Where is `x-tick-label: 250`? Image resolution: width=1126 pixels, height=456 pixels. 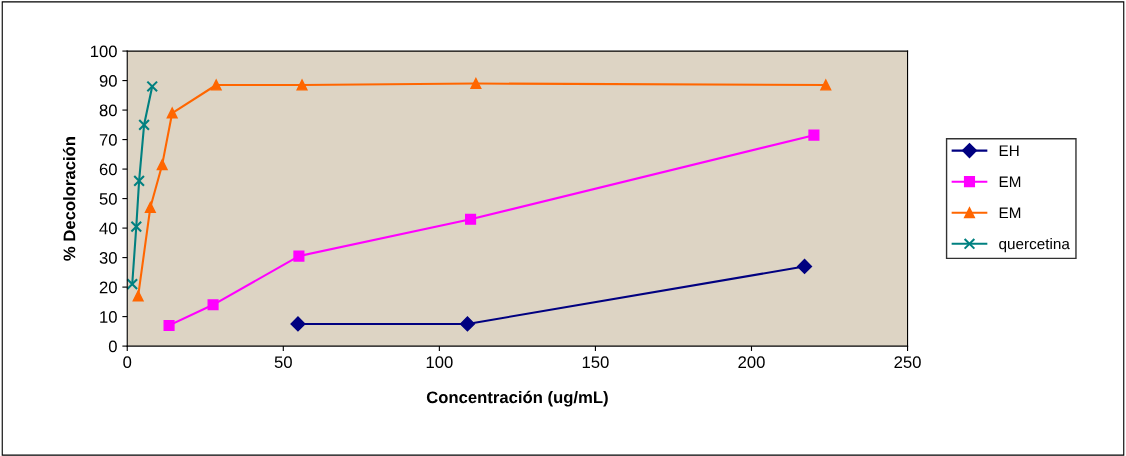 x-tick-label: 250 is located at coordinates (907, 362).